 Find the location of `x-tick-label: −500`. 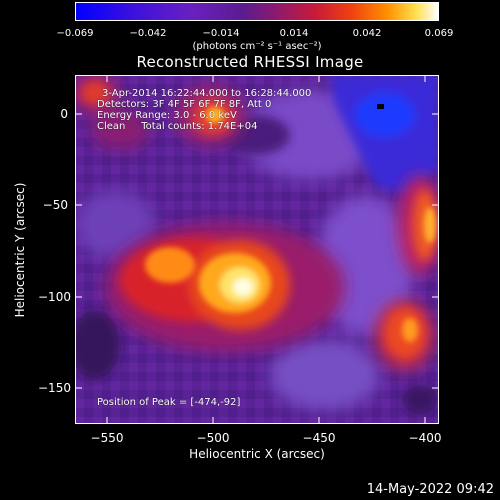

x-tick-label: −500 is located at coordinates (213, 438).